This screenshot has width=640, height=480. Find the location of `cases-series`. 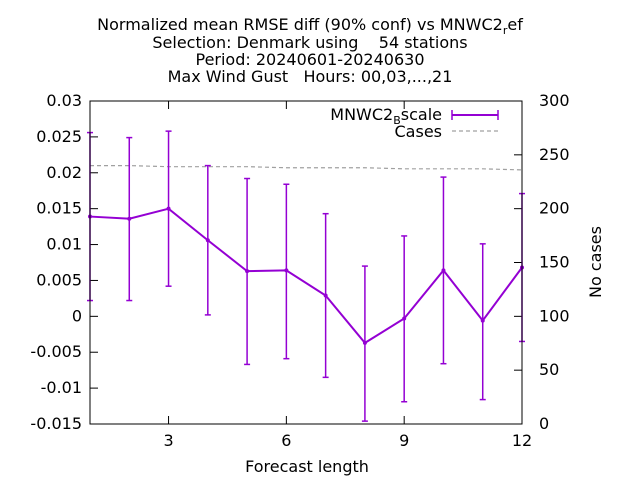

cases-series is located at coordinates (306, 168).